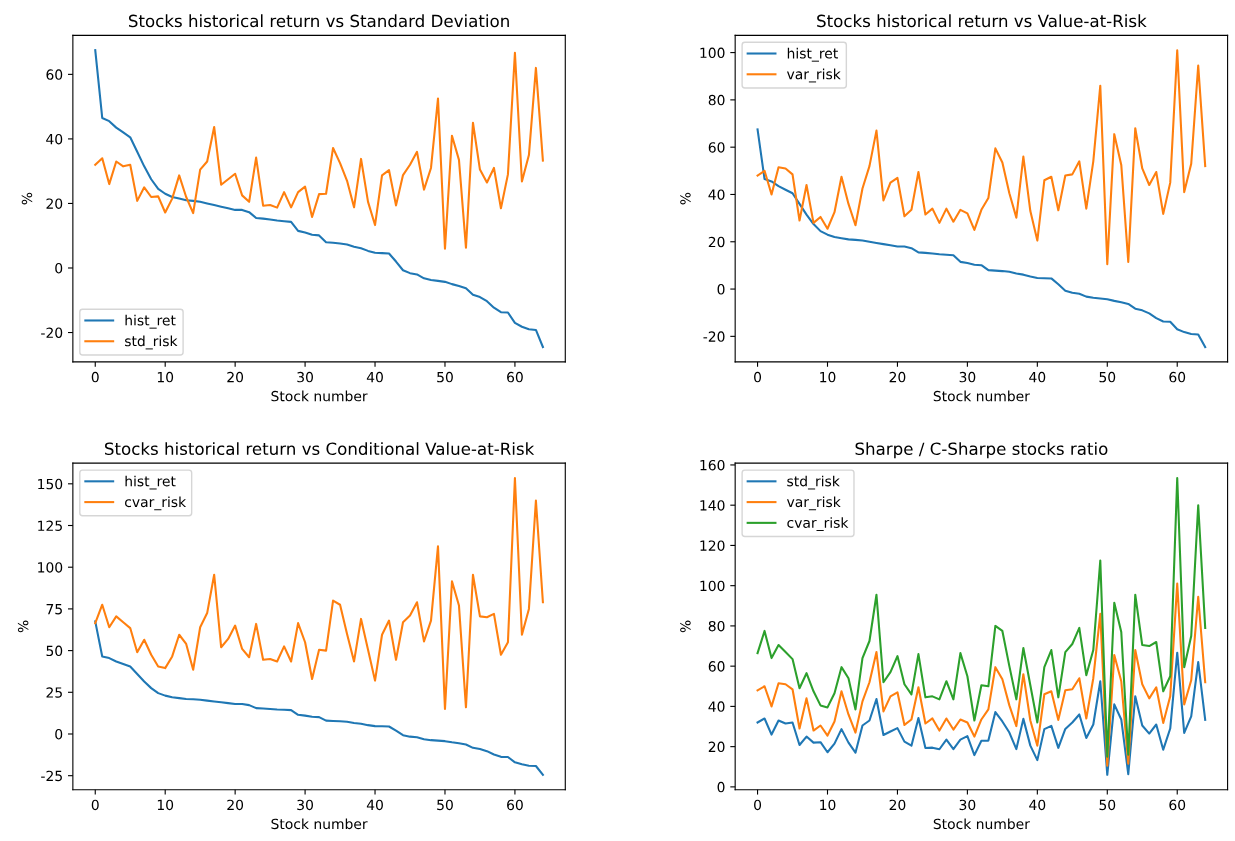  I want to click on chart-title: Stocks historical return vs Standard Deviation, so click(318, 21).